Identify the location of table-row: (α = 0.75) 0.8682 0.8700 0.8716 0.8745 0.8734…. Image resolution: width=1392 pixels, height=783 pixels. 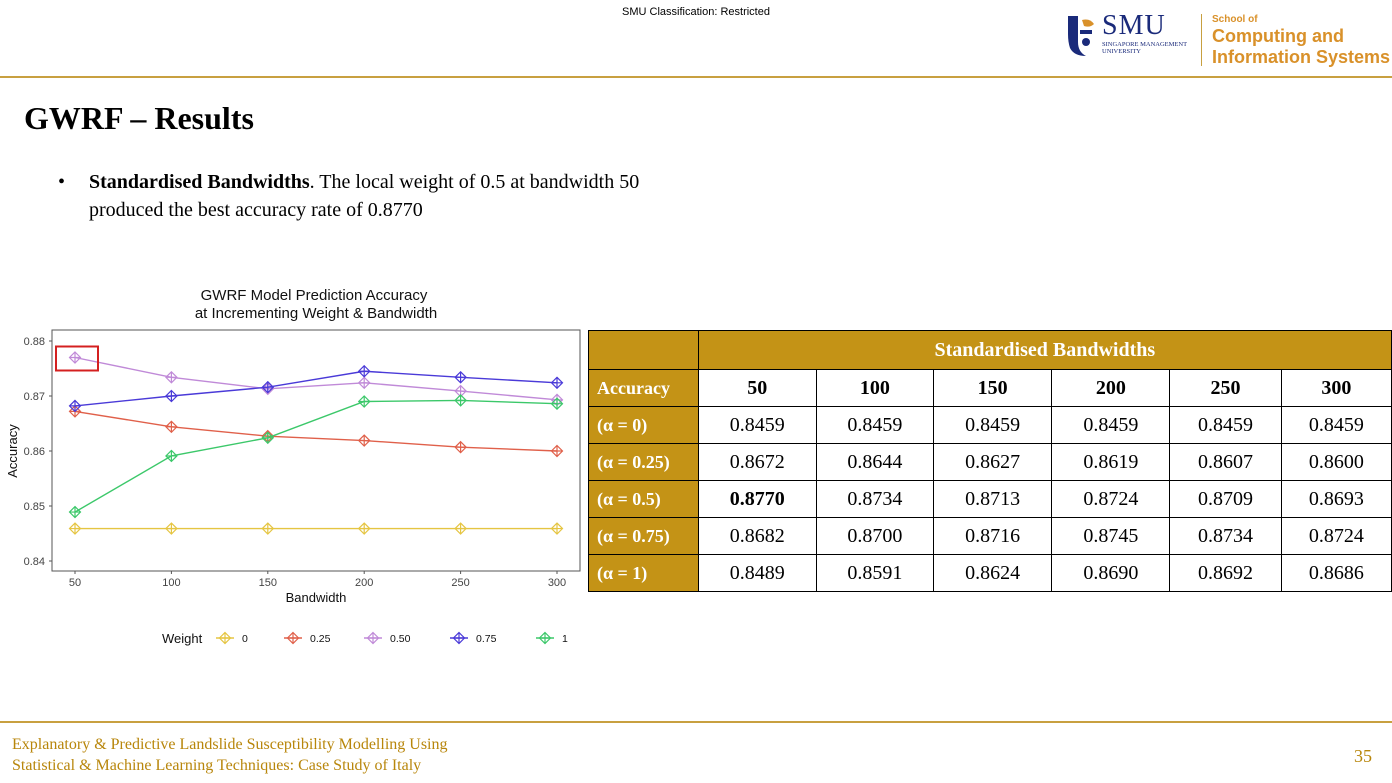
(990, 536).